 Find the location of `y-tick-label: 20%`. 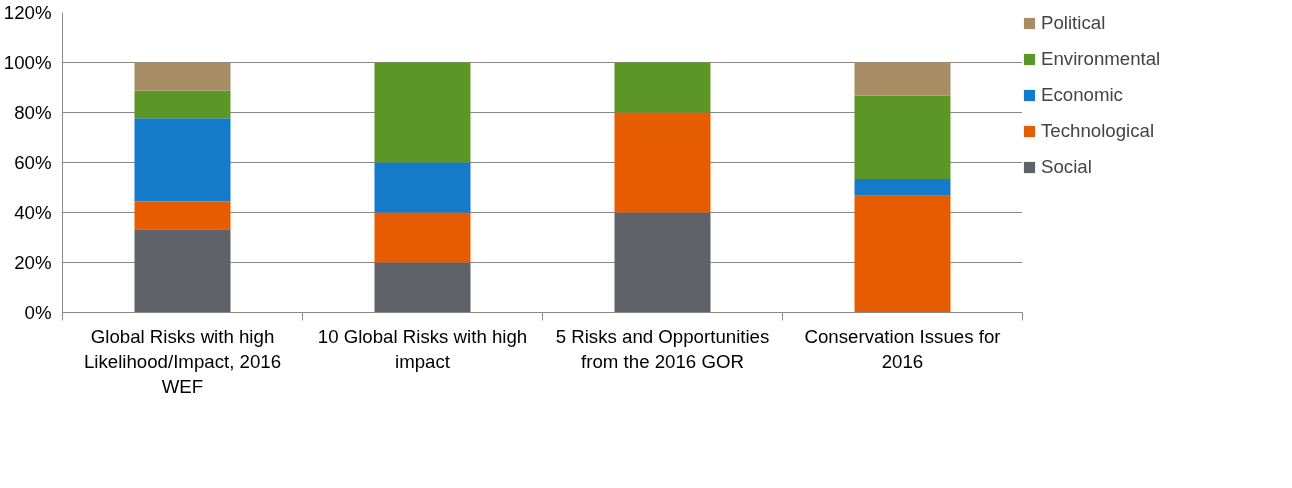

y-tick-label: 20% is located at coordinates (33, 262).